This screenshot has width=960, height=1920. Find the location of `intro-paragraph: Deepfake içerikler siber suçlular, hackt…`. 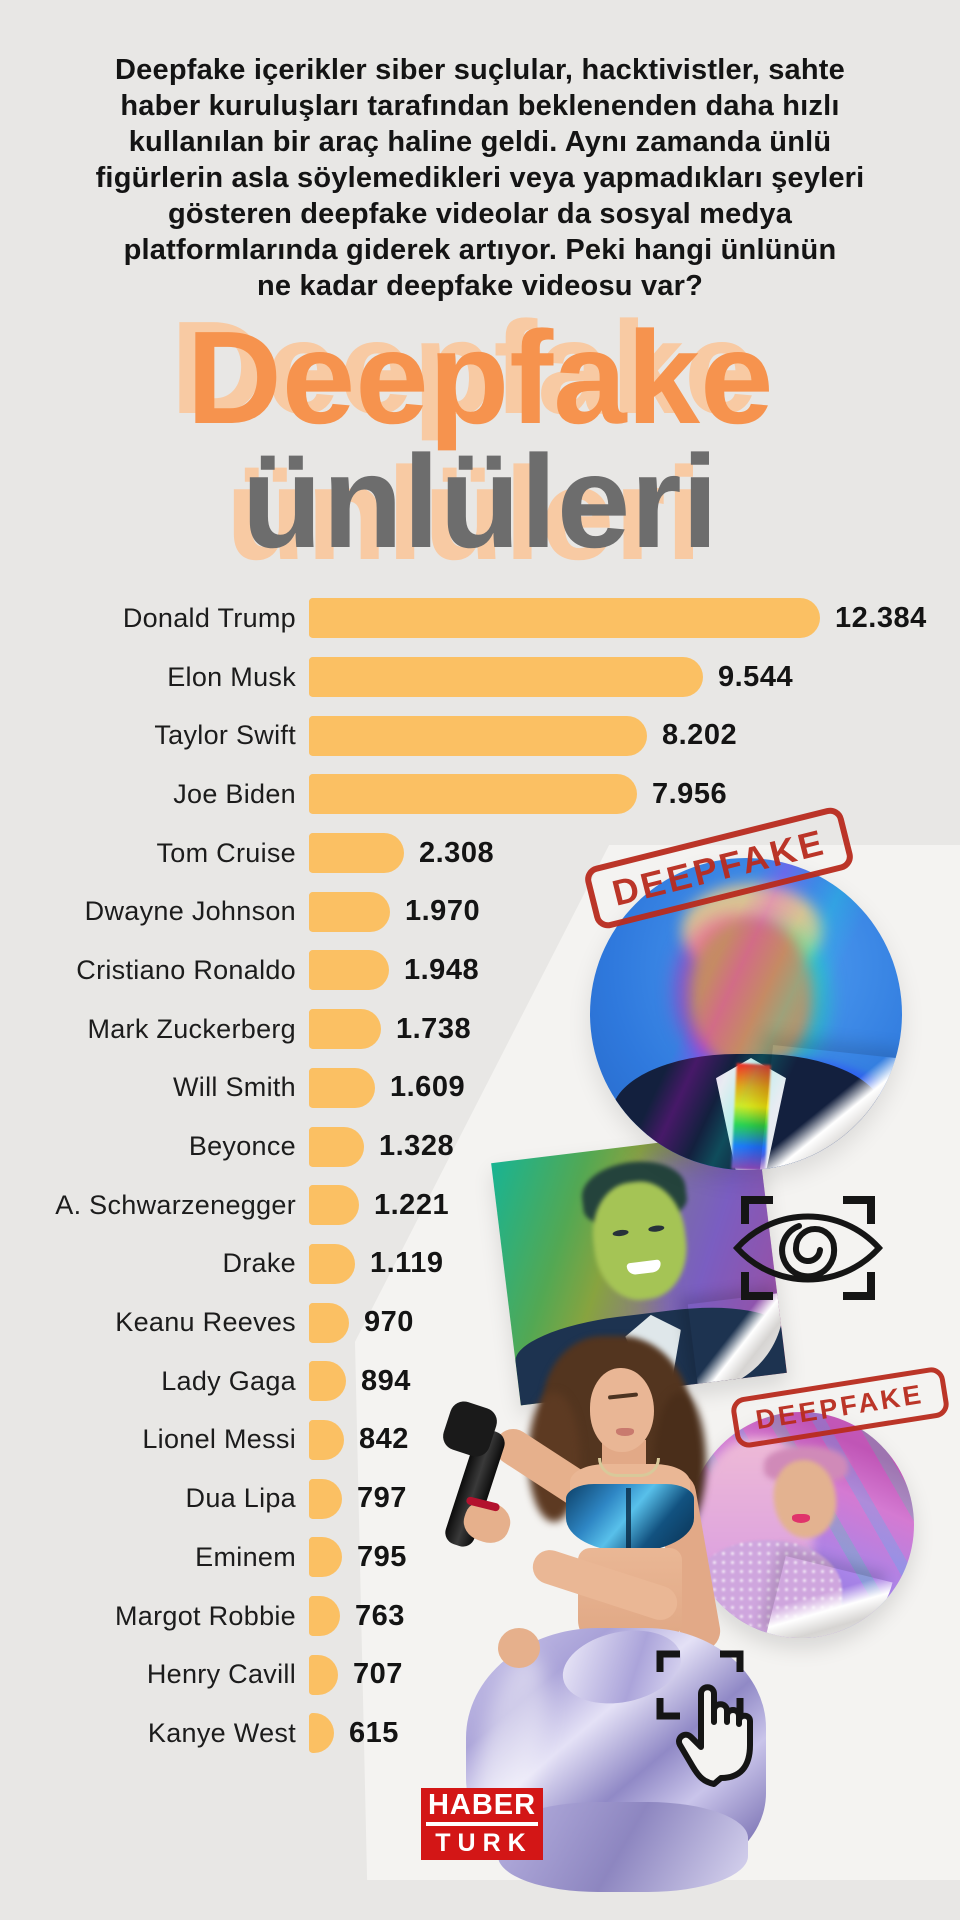

intro-paragraph: Deepfake içerikler siber suçlular, hackt… is located at coordinates (480, 178).